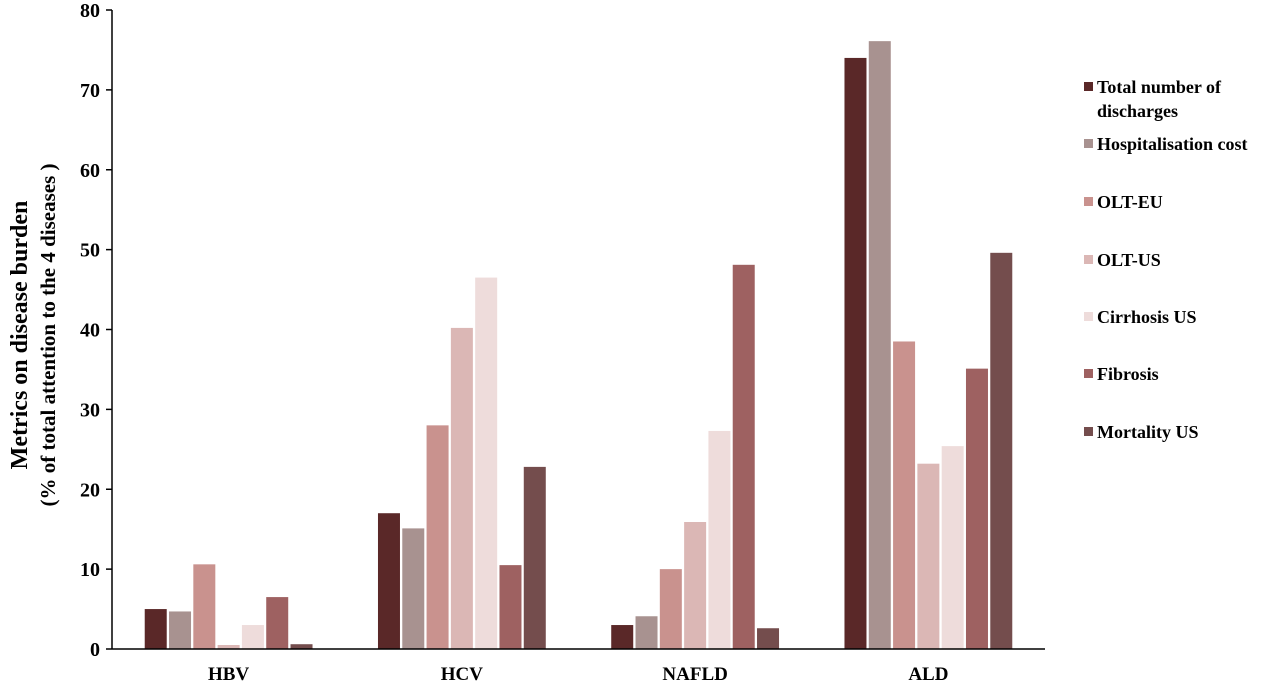 The height and width of the screenshot is (684, 1280). What do you see at coordinates (90, 570) in the screenshot?
I see `y-tick-label: 10` at bounding box center [90, 570].